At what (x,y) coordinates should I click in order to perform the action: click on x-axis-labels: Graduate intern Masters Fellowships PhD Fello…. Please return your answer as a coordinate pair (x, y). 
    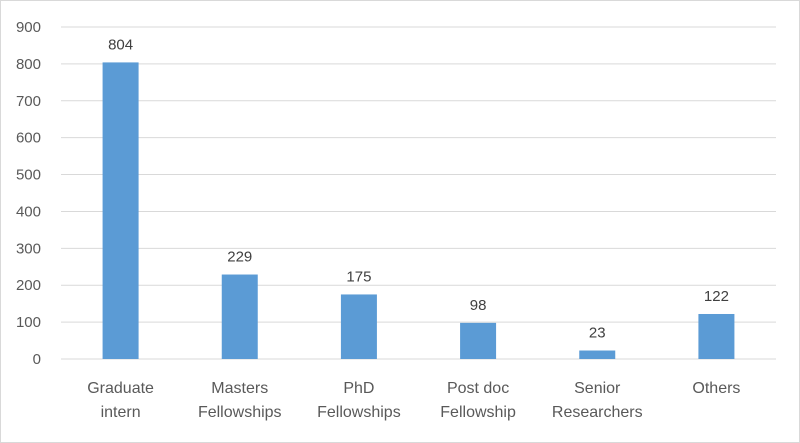
    Looking at the image, I should click on (413, 400).